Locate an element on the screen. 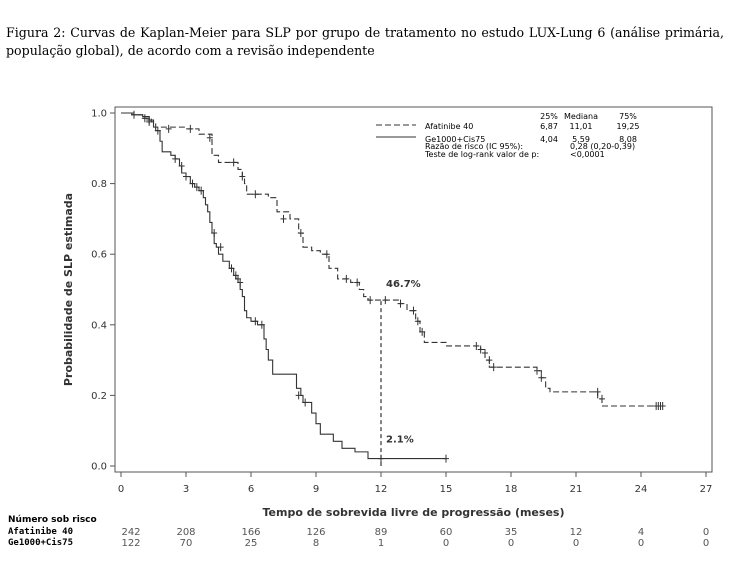 The height and width of the screenshot is (567, 732). risk-table-title: Número sob risco is located at coordinates (52, 520).